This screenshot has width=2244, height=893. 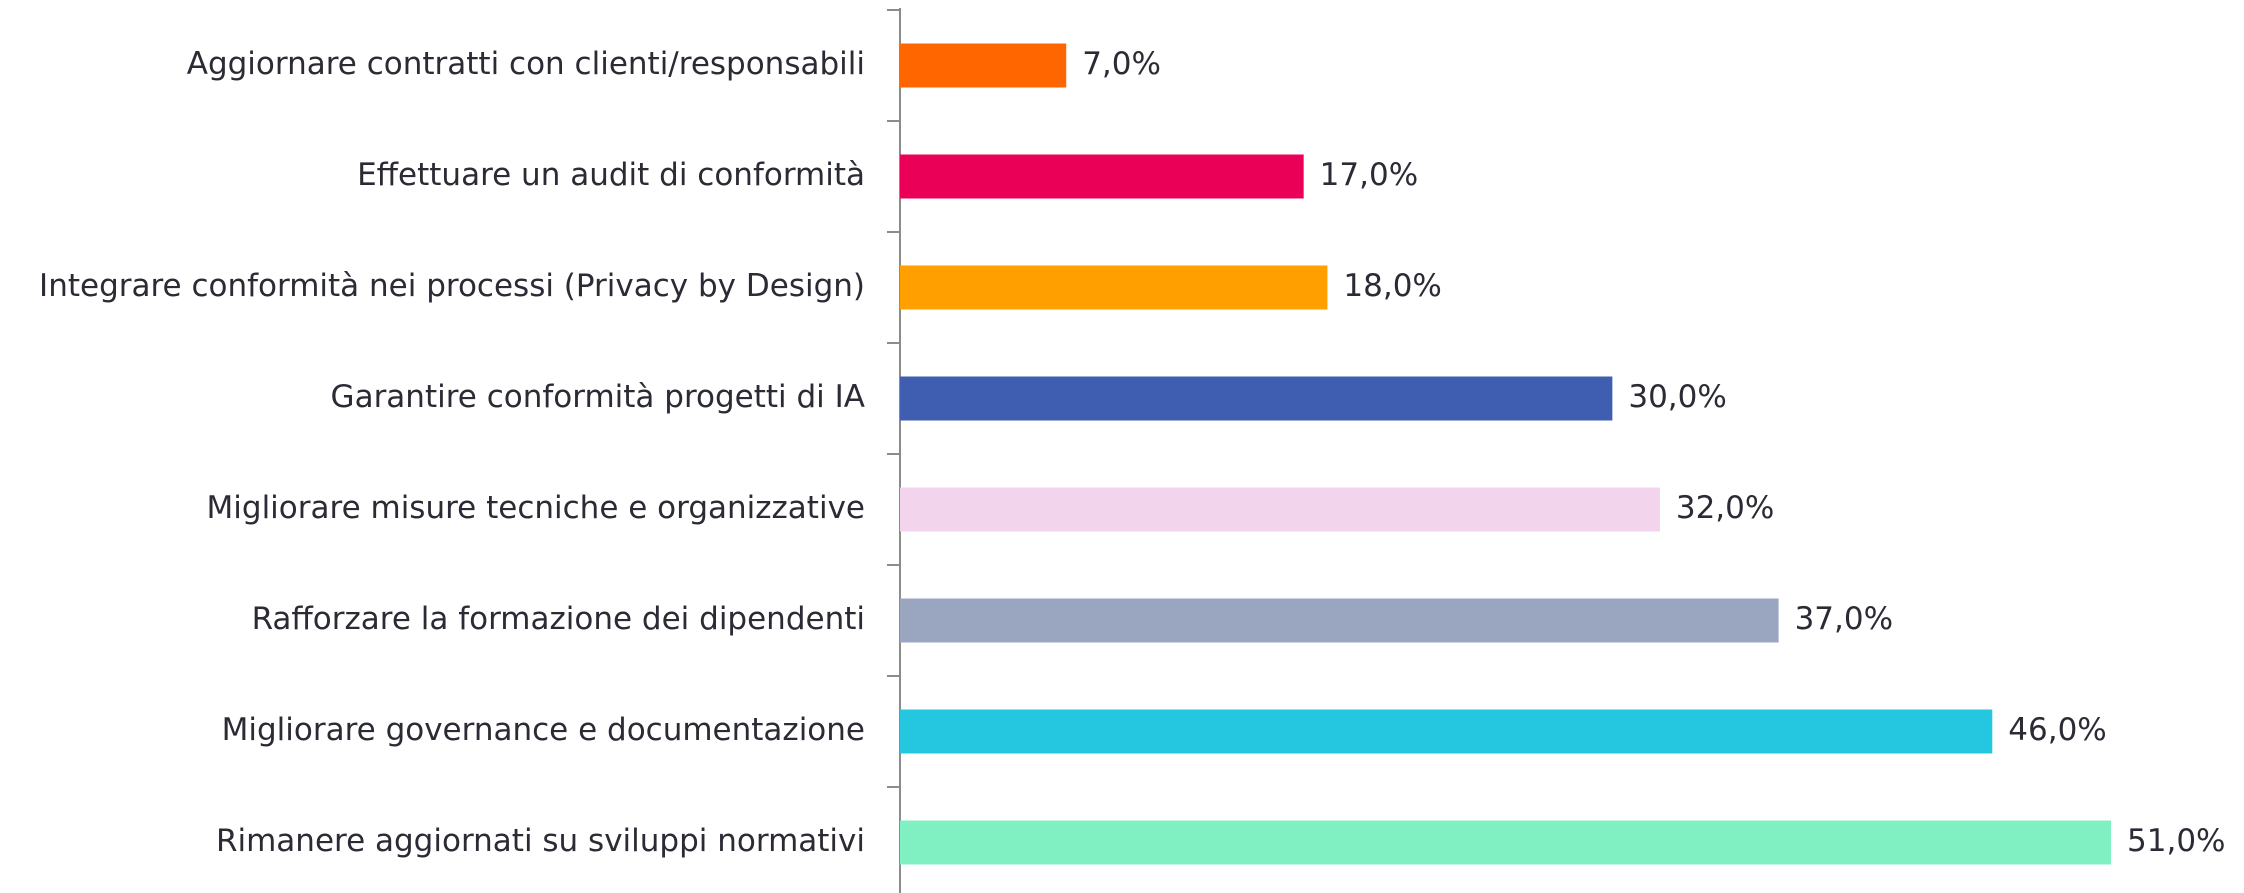 I want to click on category-label: Rafforzare la formazione dei dipendenti, so click(x=558, y=619).